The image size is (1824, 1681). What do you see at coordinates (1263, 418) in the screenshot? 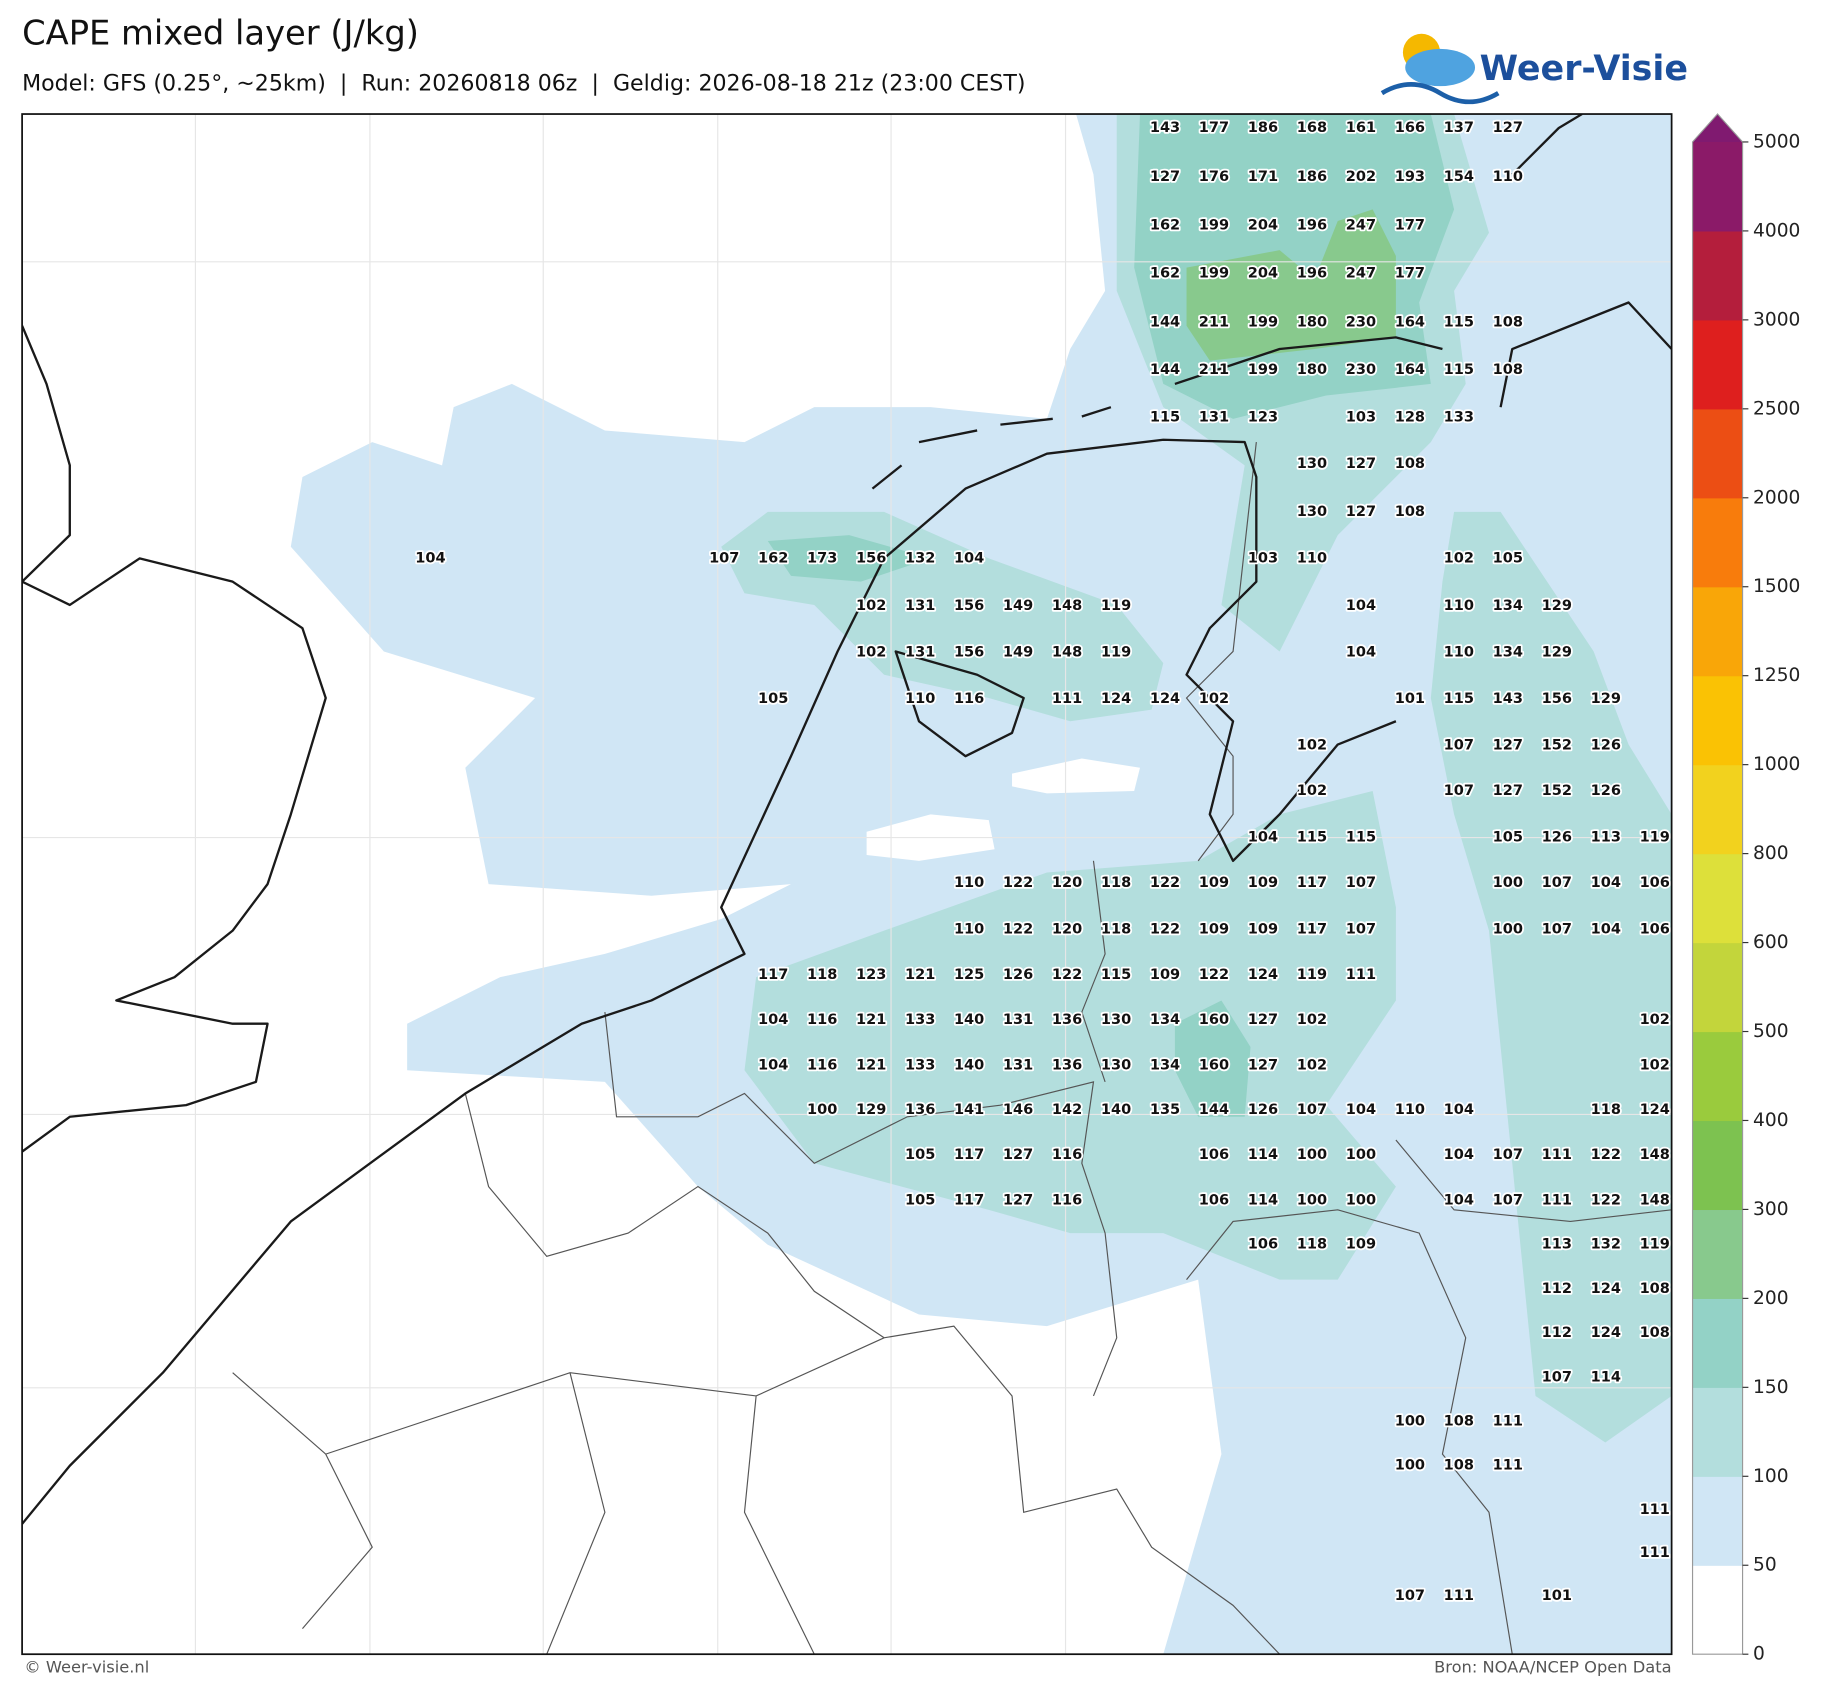
I see `value-label: 123` at bounding box center [1263, 418].